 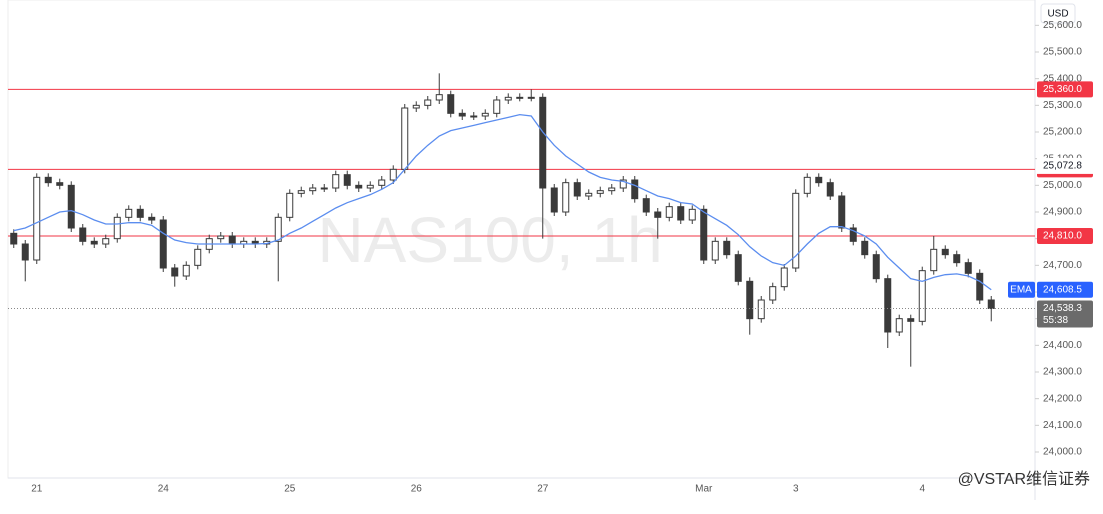 I want to click on y-tick-label: 25,600.0, so click(x=1062, y=25).